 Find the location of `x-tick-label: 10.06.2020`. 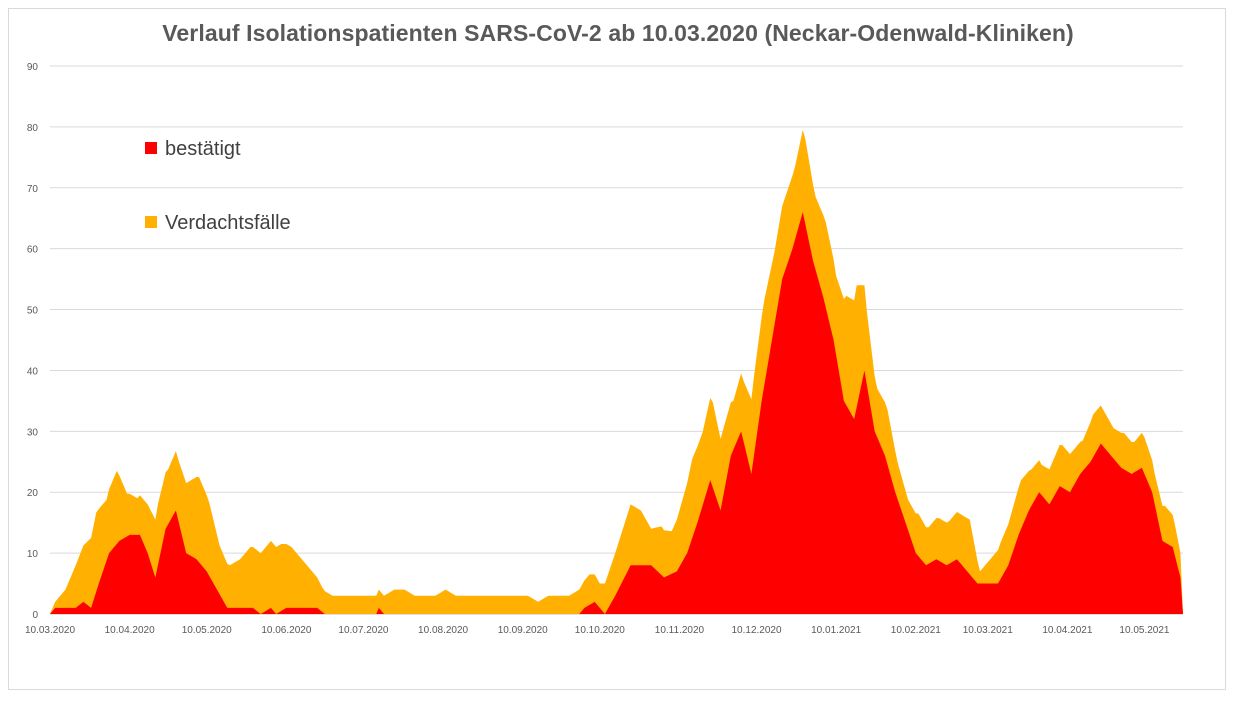

x-tick-label: 10.06.2020 is located at coordinates (286, 630).